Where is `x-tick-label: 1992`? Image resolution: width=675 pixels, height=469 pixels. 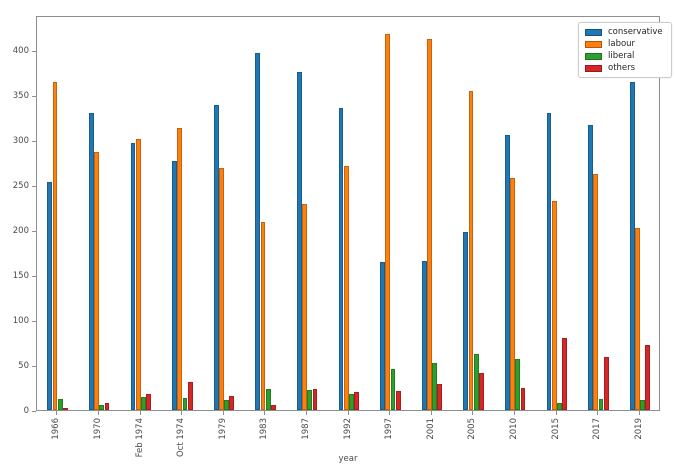
x-tick-label: 1992 is located at coordinates (347, 429).